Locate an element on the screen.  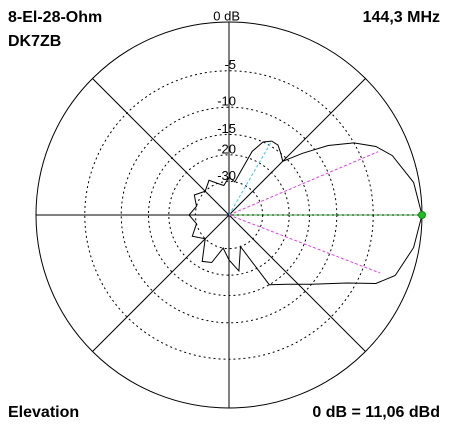
frequency: 144,3 MHz is located at coordinates (401, 17).